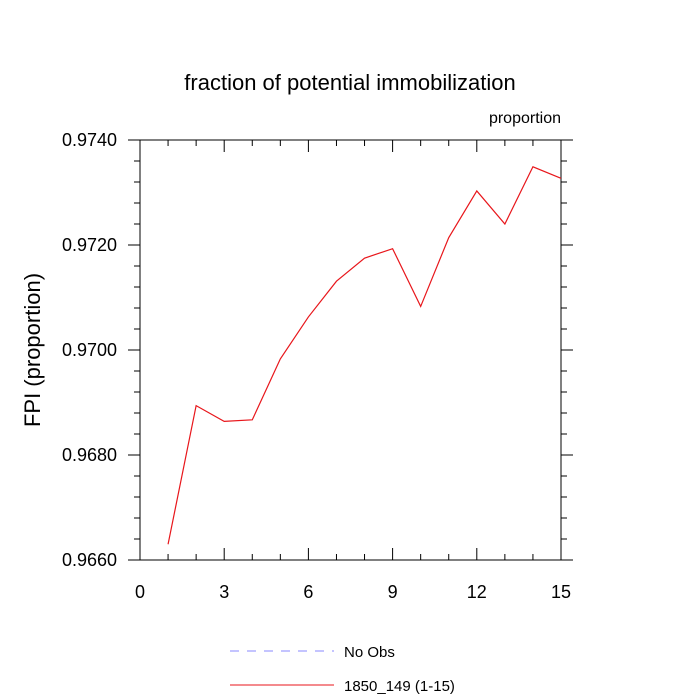  Describe the element at coordinates (393, 592) in the screenshot. I see `x-tick-label: 9` at that location.